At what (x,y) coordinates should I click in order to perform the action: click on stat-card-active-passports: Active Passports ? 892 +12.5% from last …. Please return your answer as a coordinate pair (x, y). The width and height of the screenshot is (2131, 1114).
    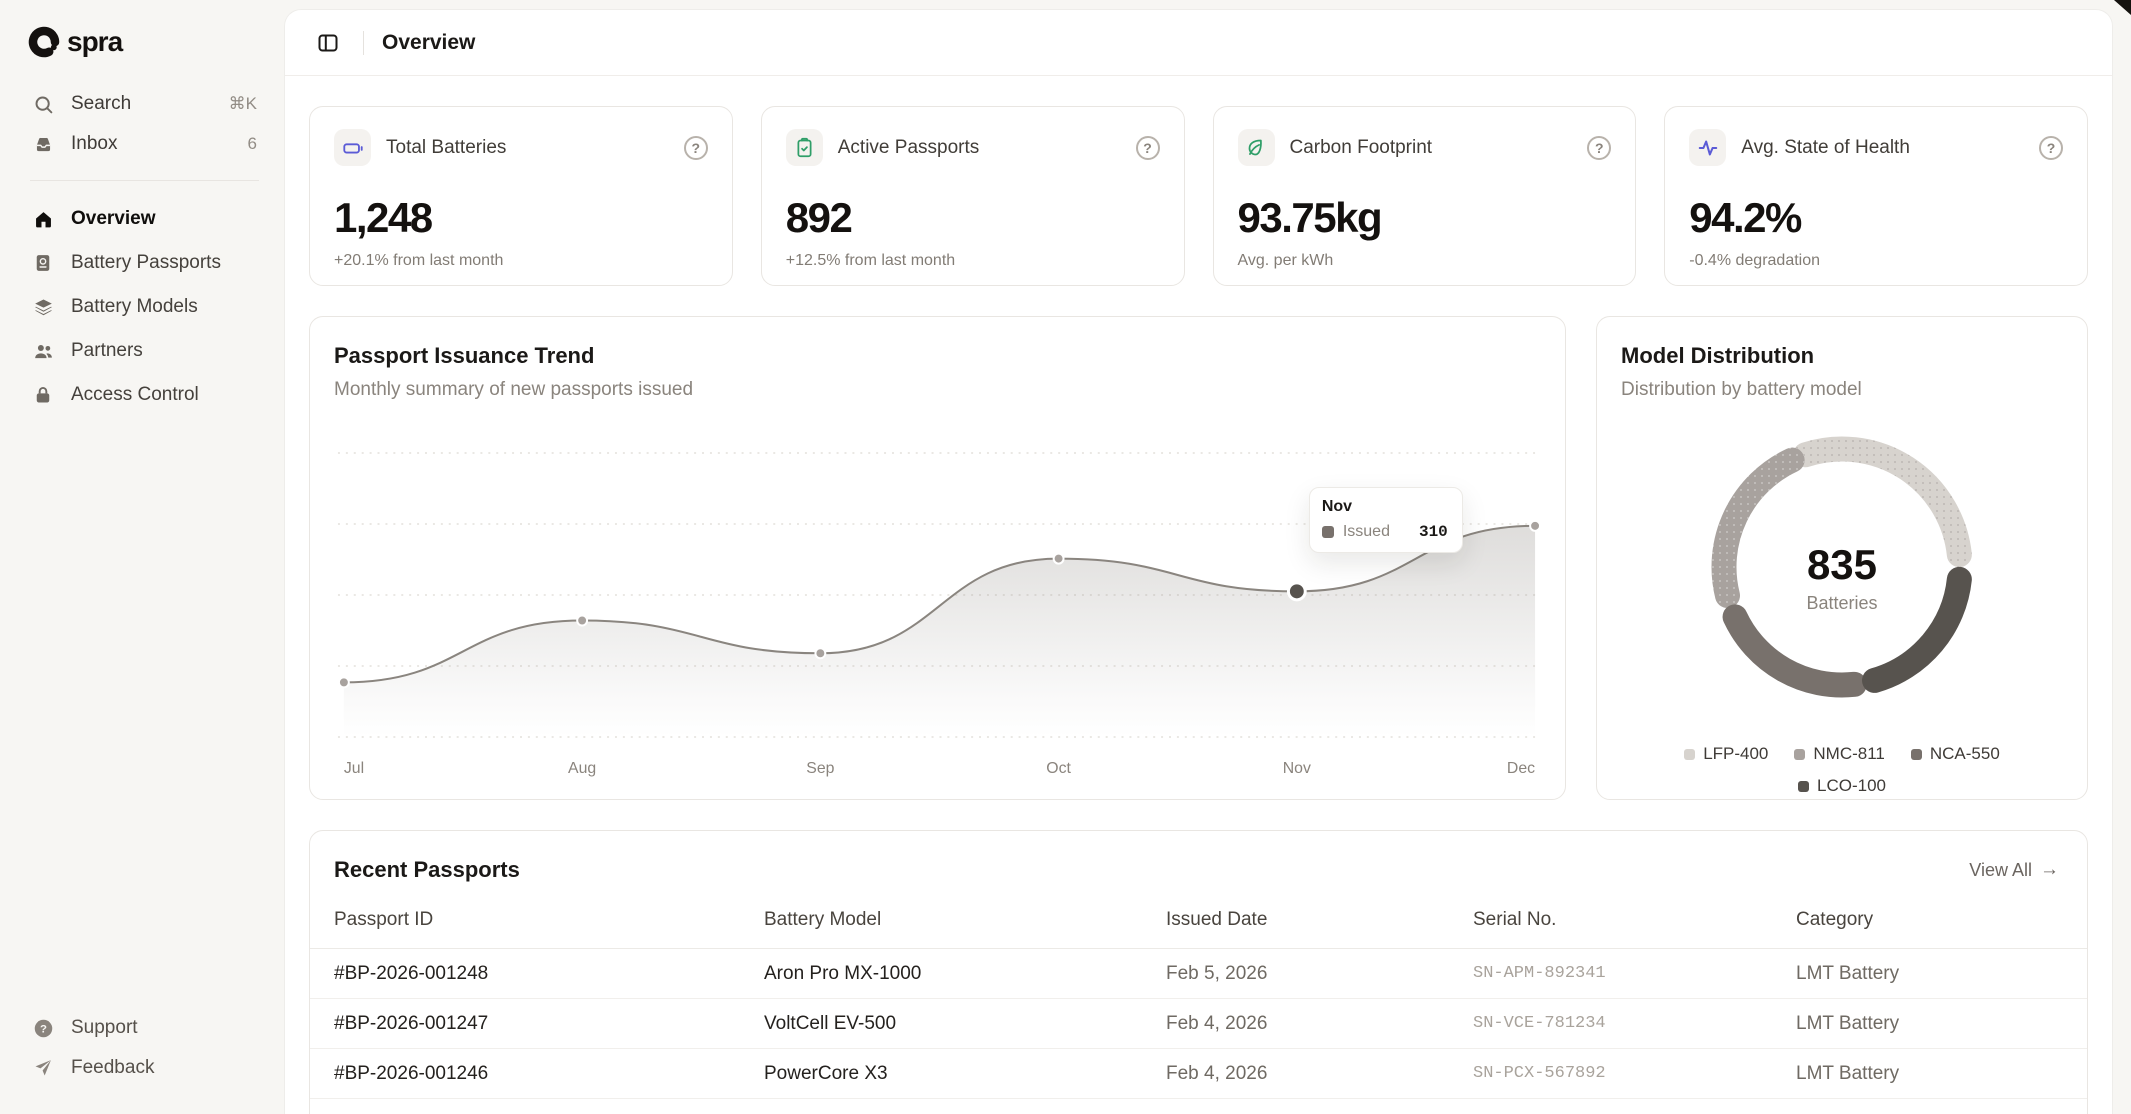
    Looking at the image, I should click on (972, 196).